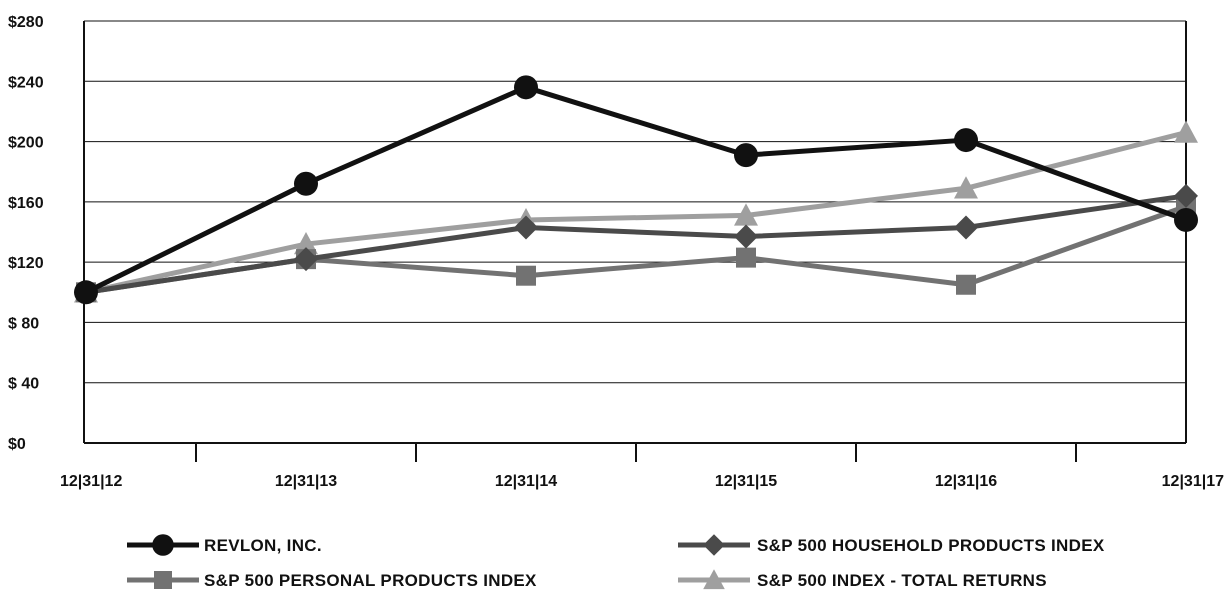  I want to click on legend-item: REVLON, INC., so click(224, 545).